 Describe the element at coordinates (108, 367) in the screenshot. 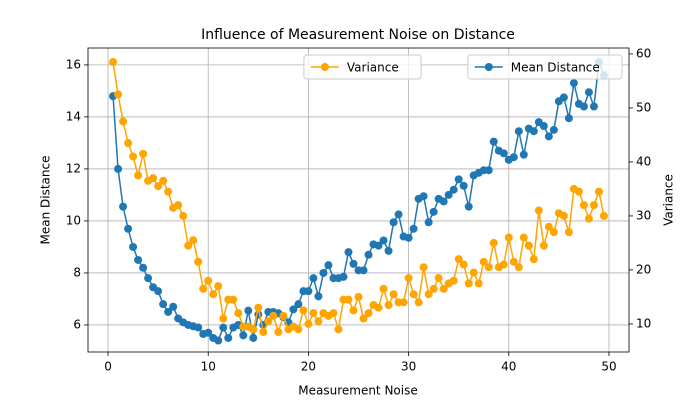

I see `x-tick-label: 0` at that location.